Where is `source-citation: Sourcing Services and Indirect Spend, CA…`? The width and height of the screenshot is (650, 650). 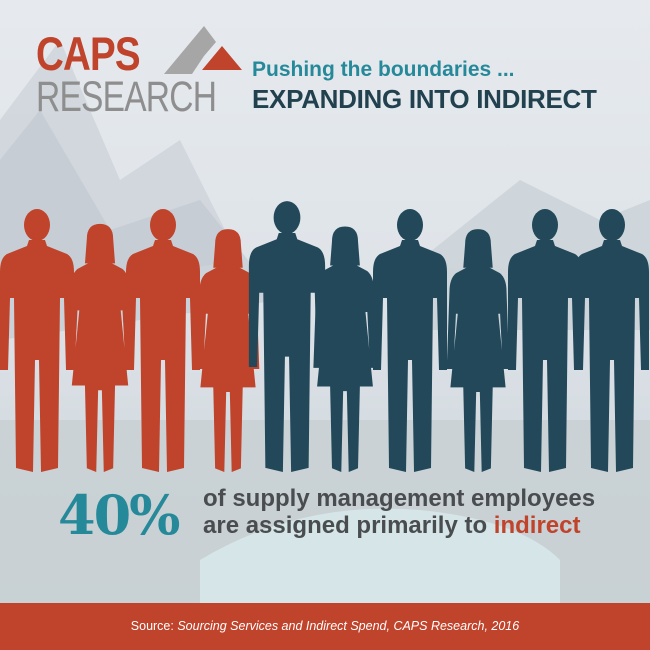 source-citation: Sourcing Services and Indirect Spend, CA… is located at coordinates (348, 626).